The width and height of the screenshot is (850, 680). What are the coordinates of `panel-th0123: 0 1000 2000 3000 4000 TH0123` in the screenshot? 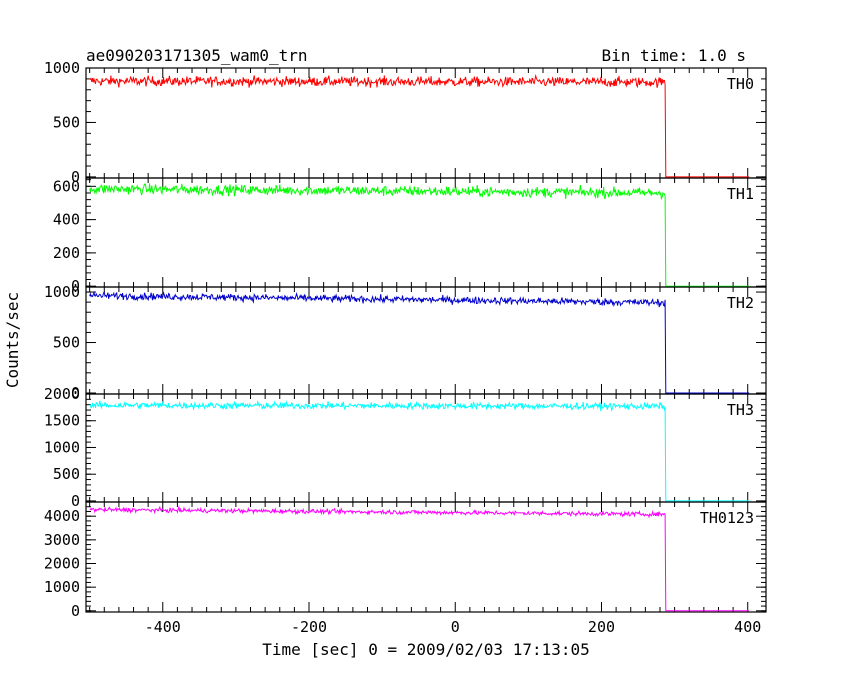 It's located at (405, 560).